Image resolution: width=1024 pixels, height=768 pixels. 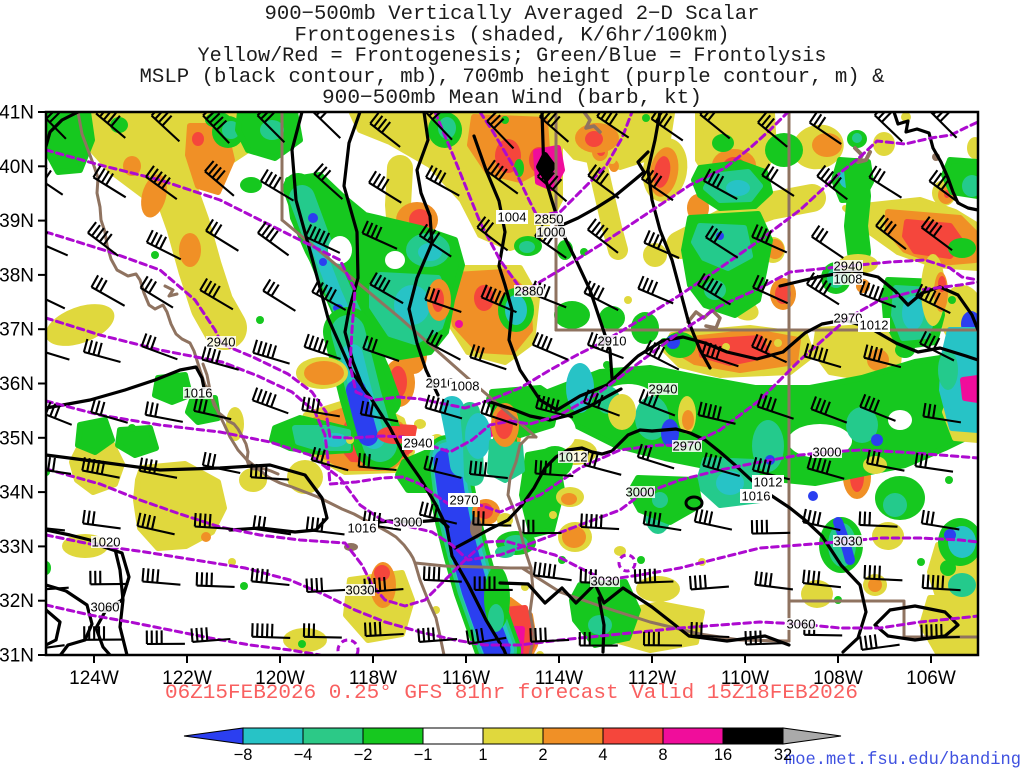 What do you see at coordinates (542, 755) in the screenshot?
I see `svg-text: 2` at bounding box center [542, 755].